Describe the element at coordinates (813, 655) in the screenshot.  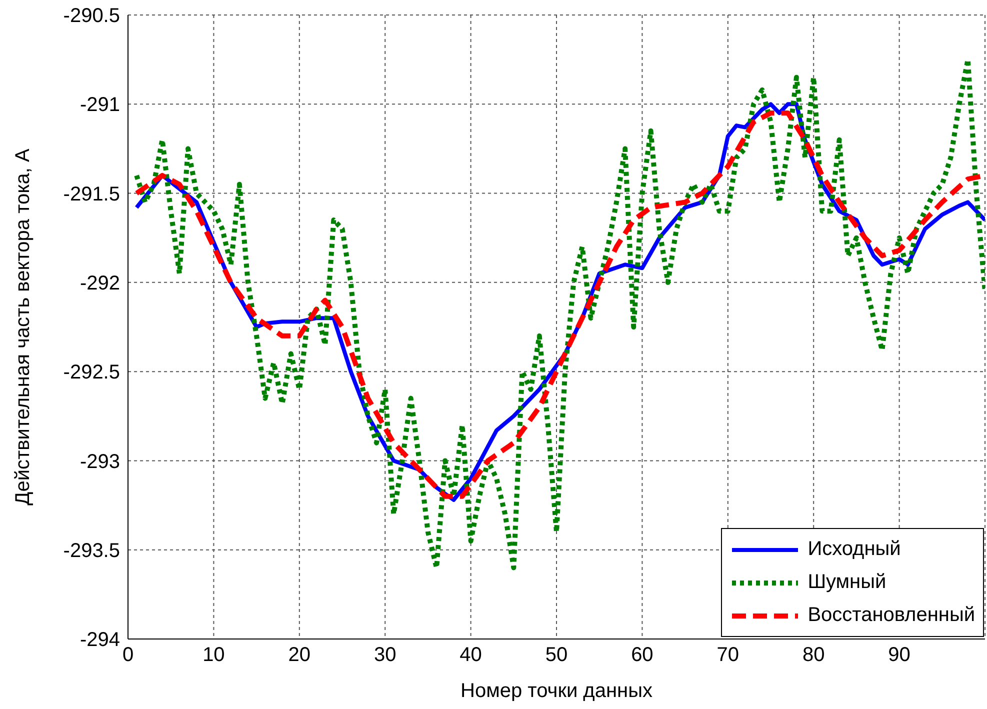
I see `x-tick-label: 80` at that location.